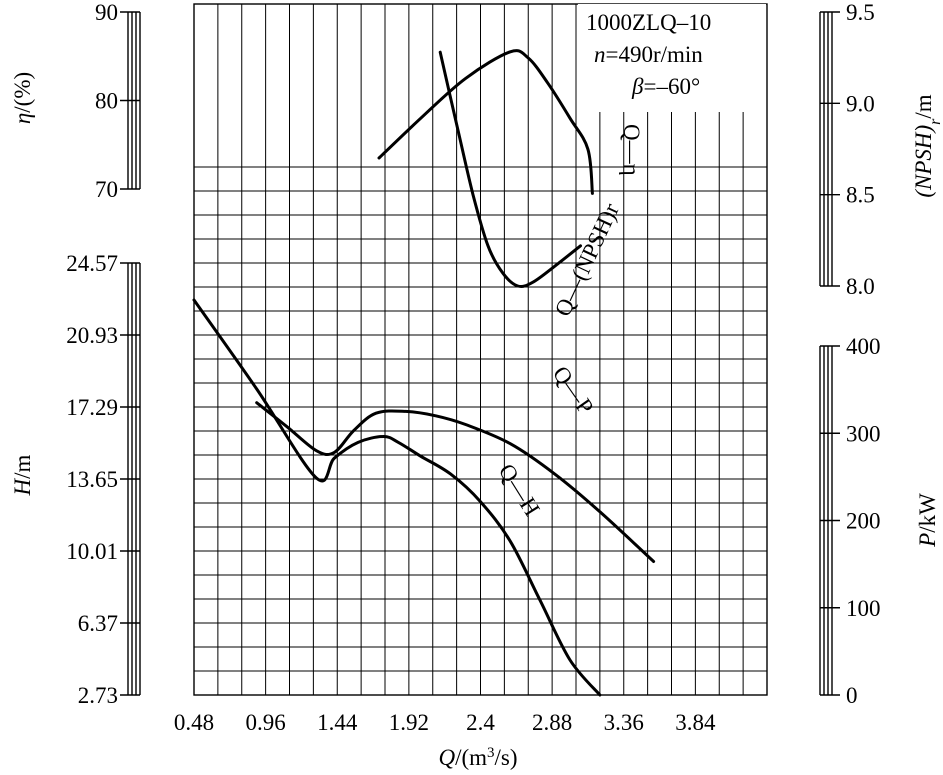 The width and height of the screenshot is (943, 775). I want to click on npsh-tick-label: 9.0, so click(860, 103).